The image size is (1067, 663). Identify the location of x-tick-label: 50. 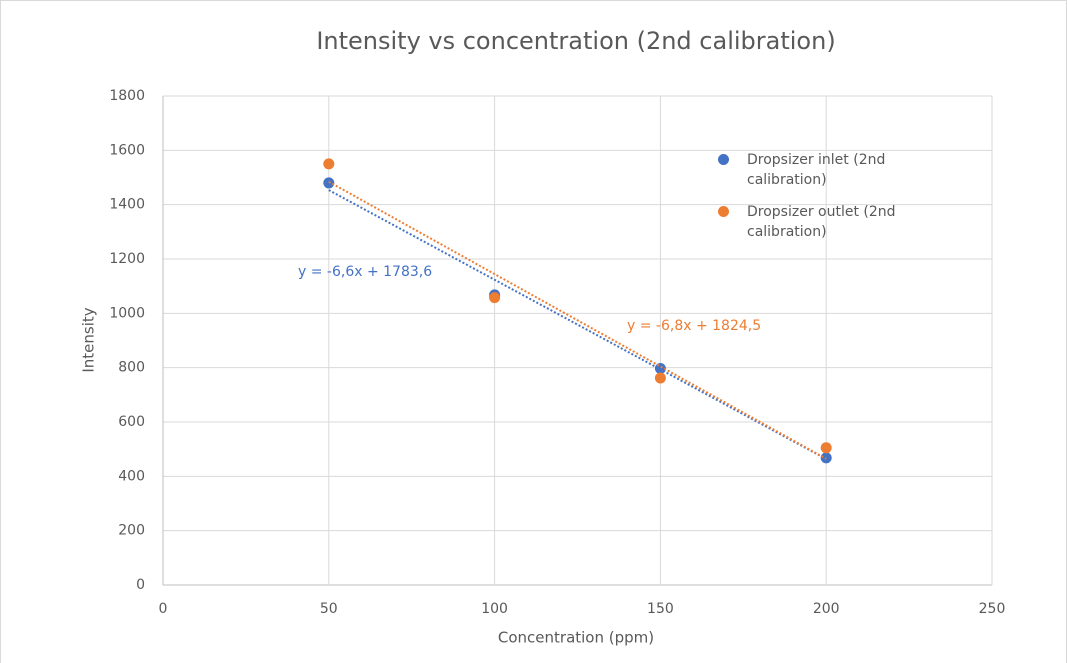
(329, 609).